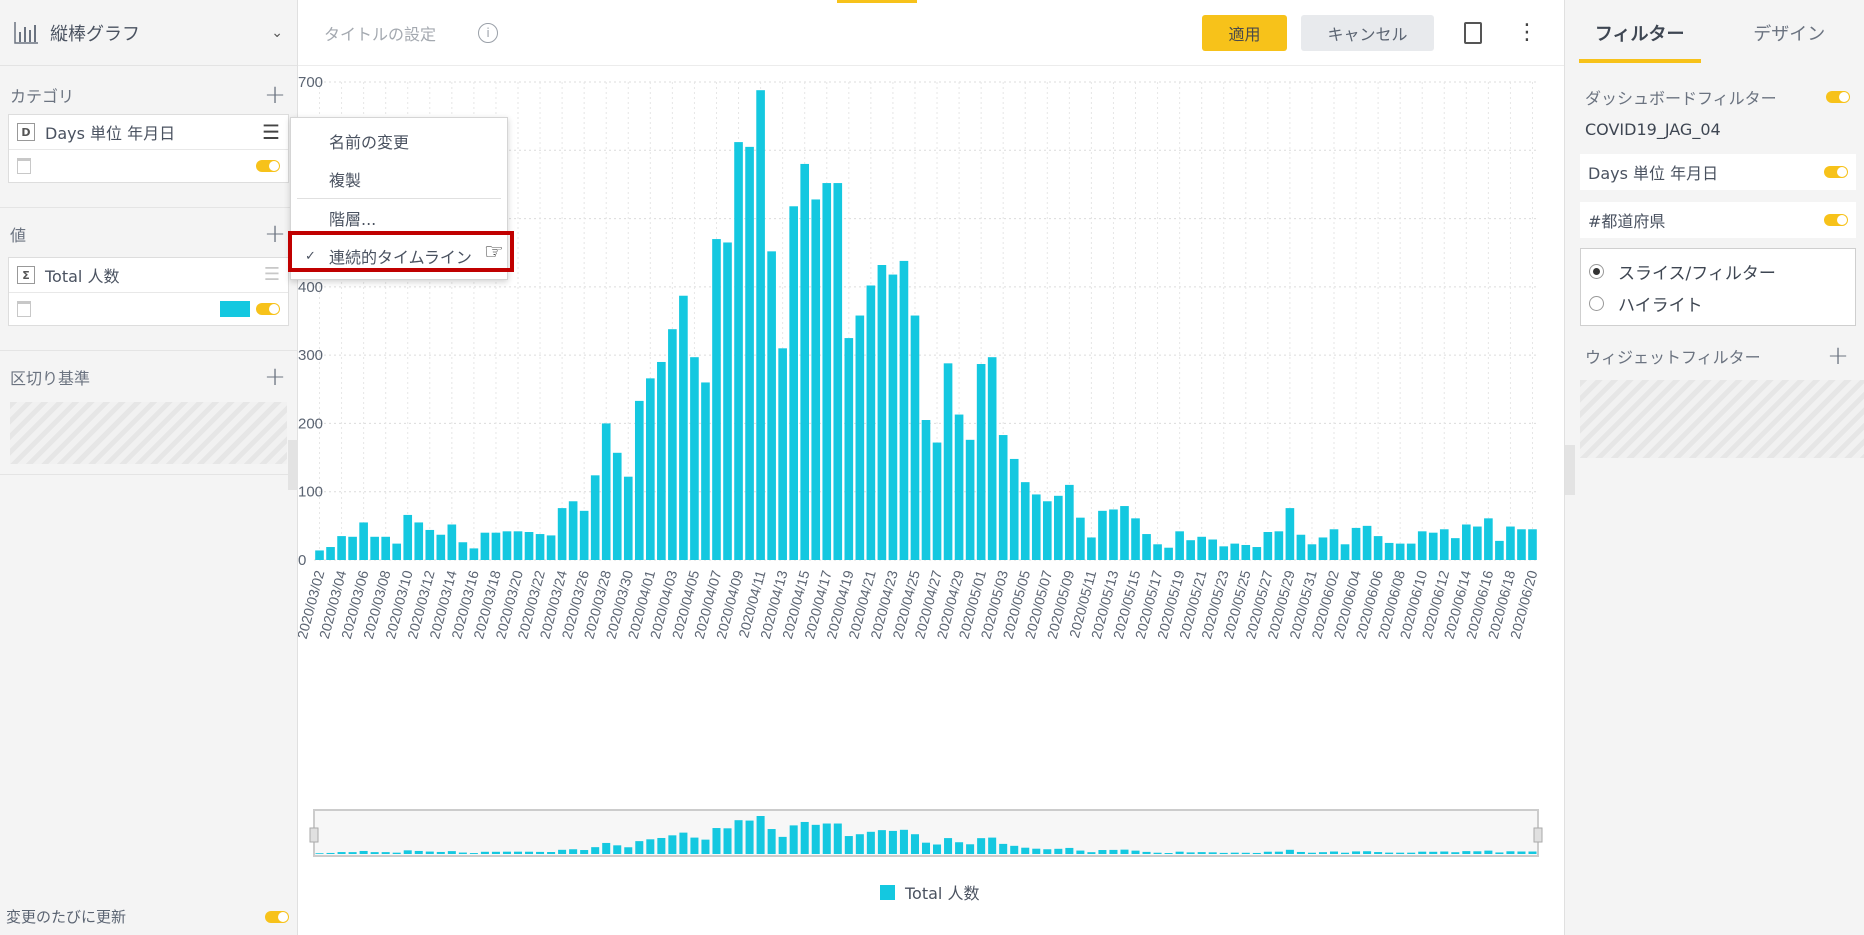  What do you see at coordinates (1789, 34) in the screenshot?
I see `tab-design: デザイン` at bounding box center [1789, 34].